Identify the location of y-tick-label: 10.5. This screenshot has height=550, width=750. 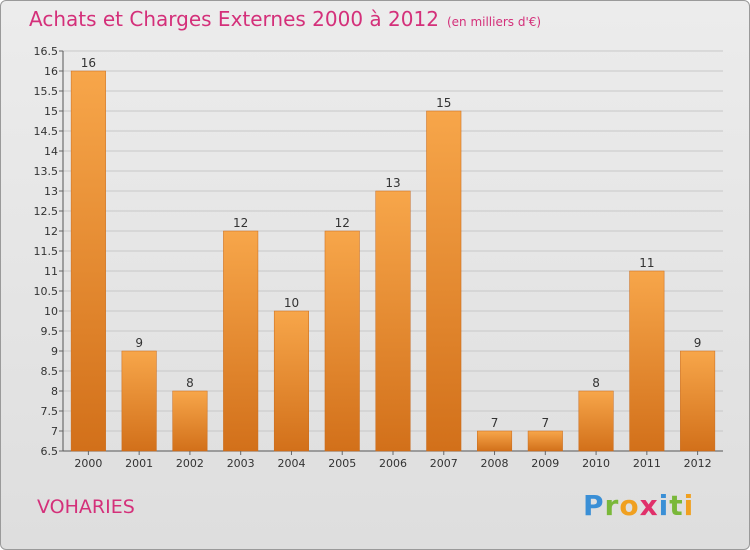
(46, 291).